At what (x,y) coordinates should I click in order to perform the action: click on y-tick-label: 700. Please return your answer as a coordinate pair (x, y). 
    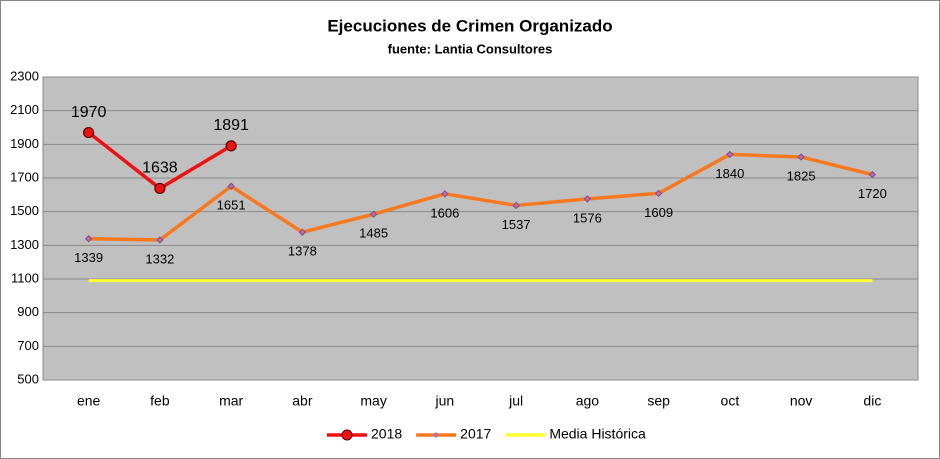
    Looking at the image, I should click on (28, 345).